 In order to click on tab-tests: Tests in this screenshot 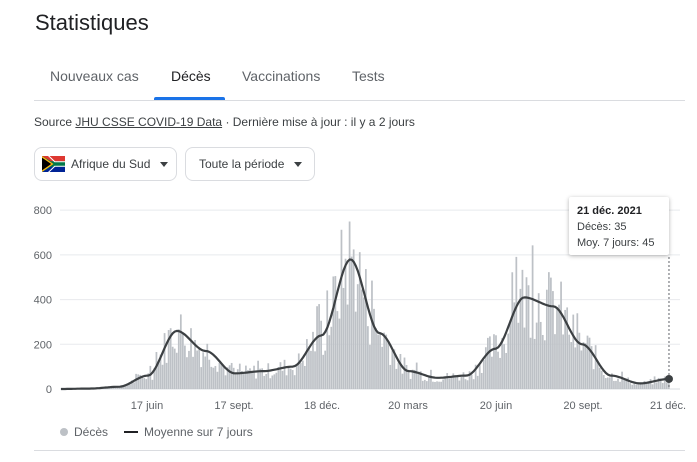, I will do `click(368, 76)`.